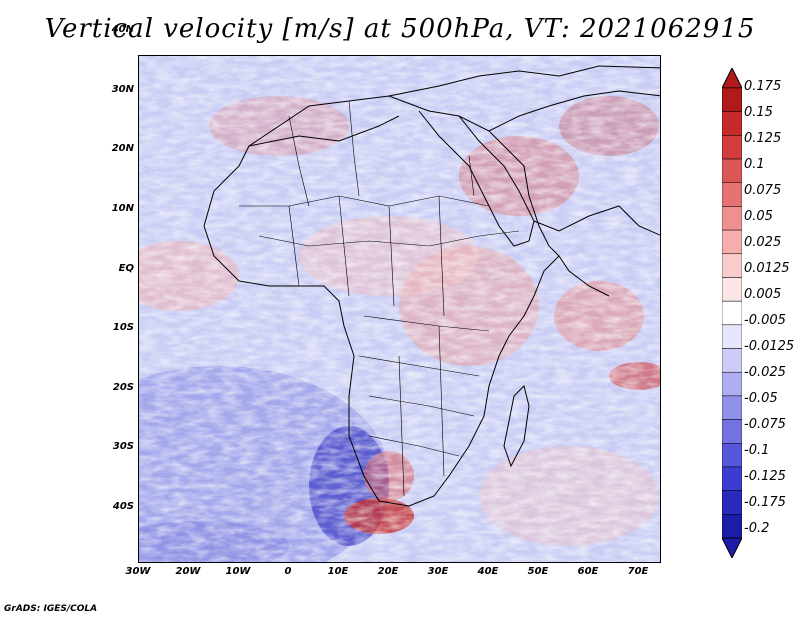 The image size is (800, 618). Describe the element at coordinates (138, 571) in the screenshot. I see `lon-tick-label: 30W` at that location.